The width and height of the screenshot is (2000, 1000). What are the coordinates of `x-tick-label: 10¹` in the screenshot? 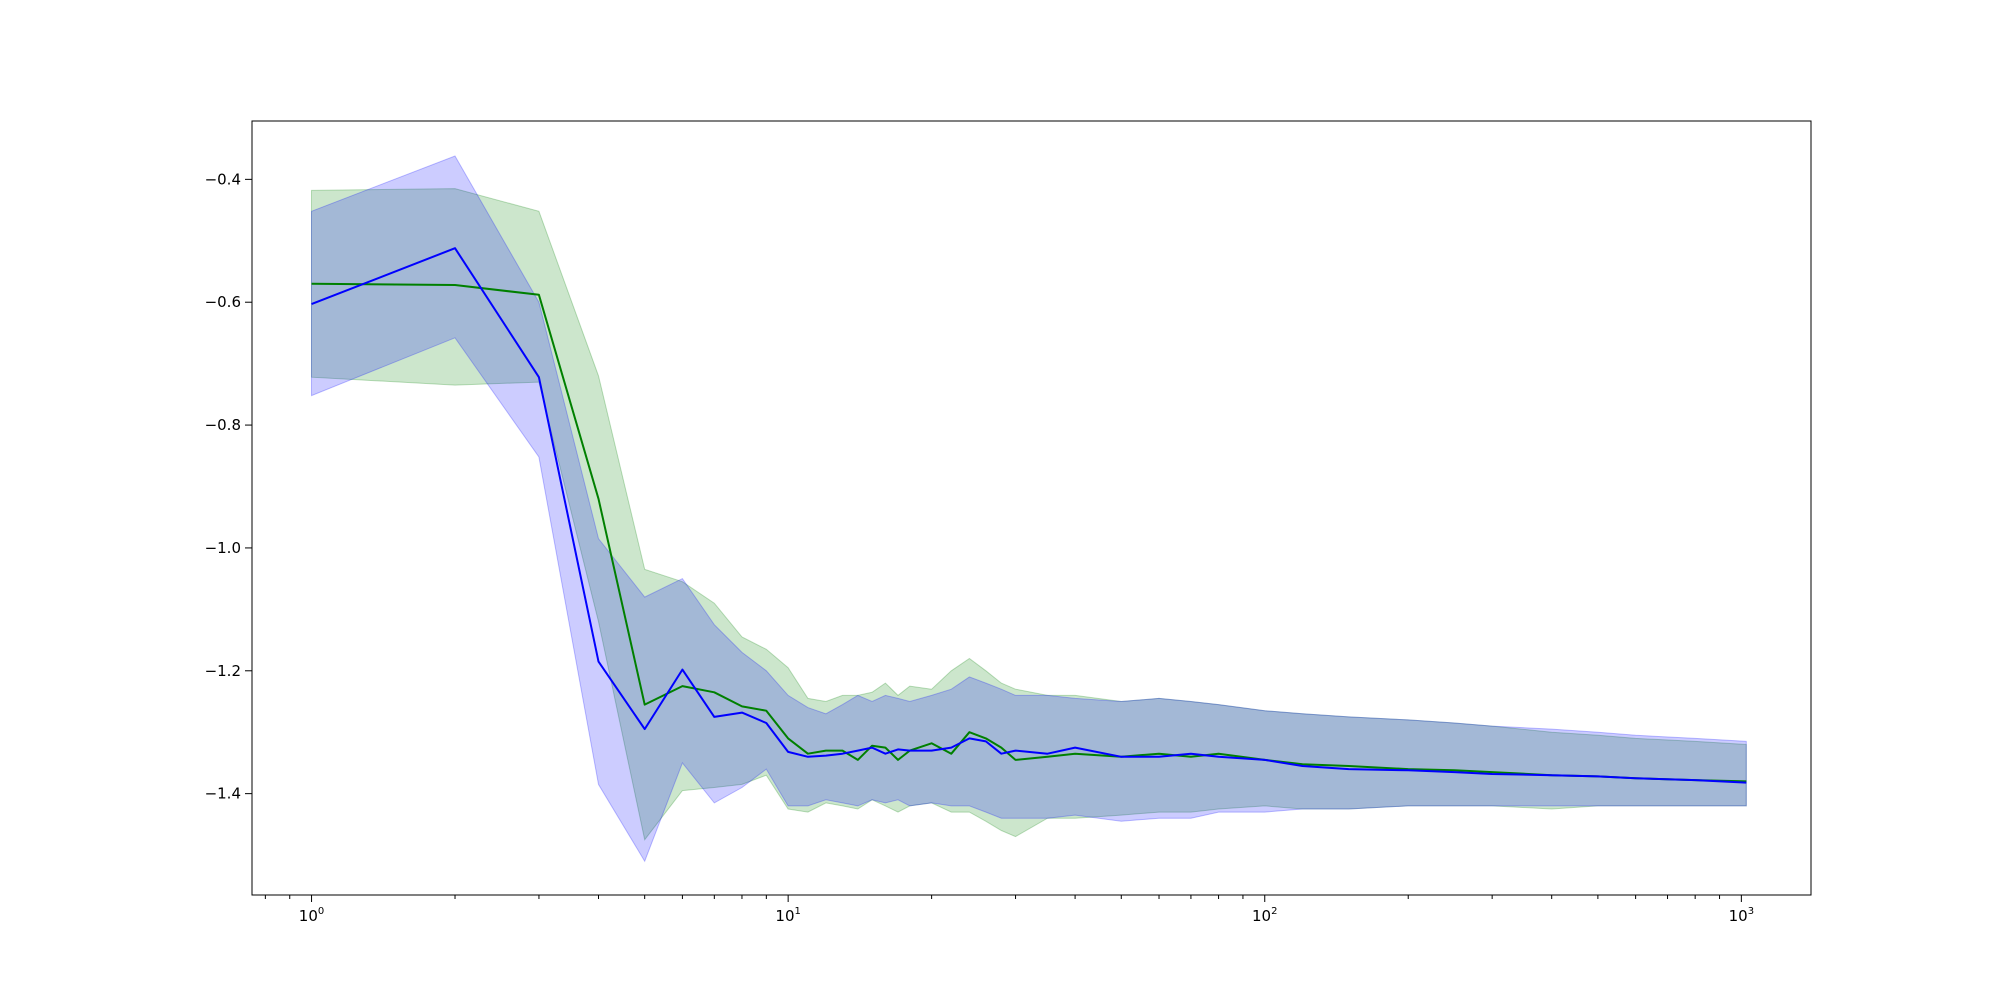 It's located at (787, 915).